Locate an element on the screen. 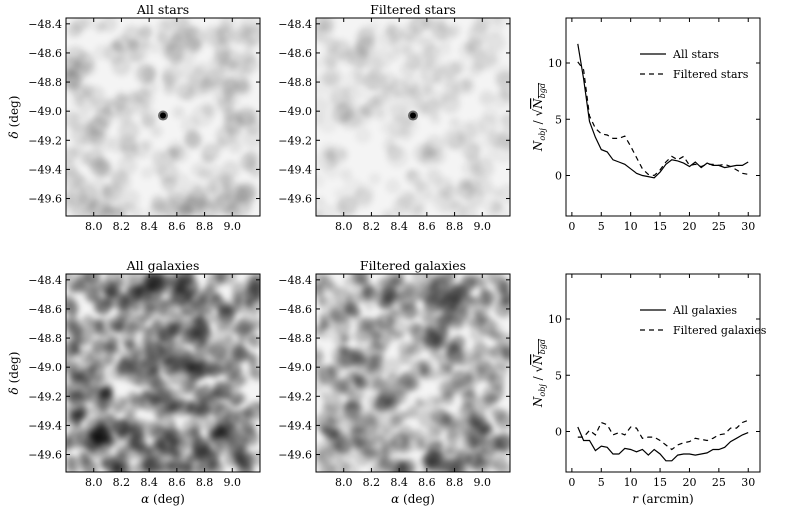 The width and height of the screenshot is (789, 519). y-axis-label: Nobj / √Nbgd is located at coordinates (539, 117).